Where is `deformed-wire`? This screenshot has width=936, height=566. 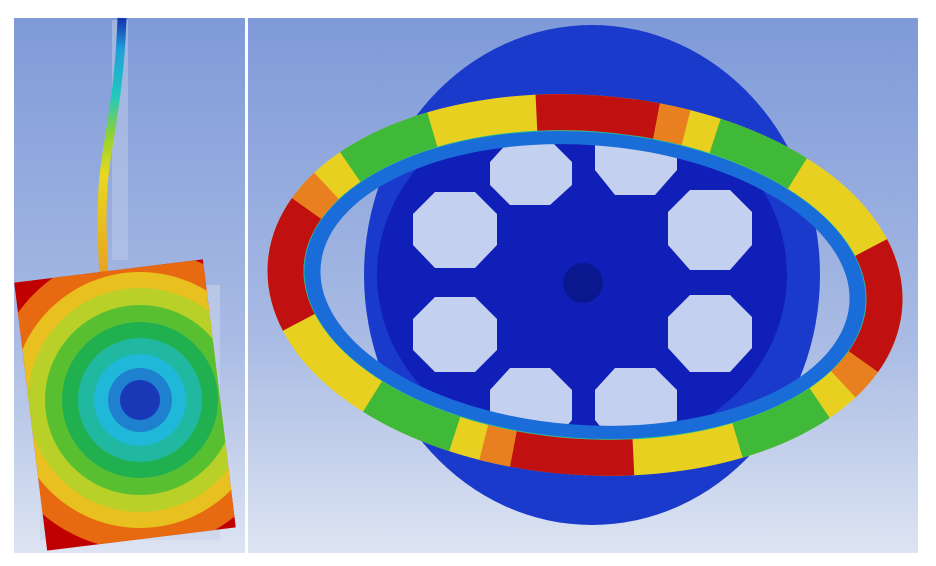
deformed-wire is located at coordinates (112, 148).